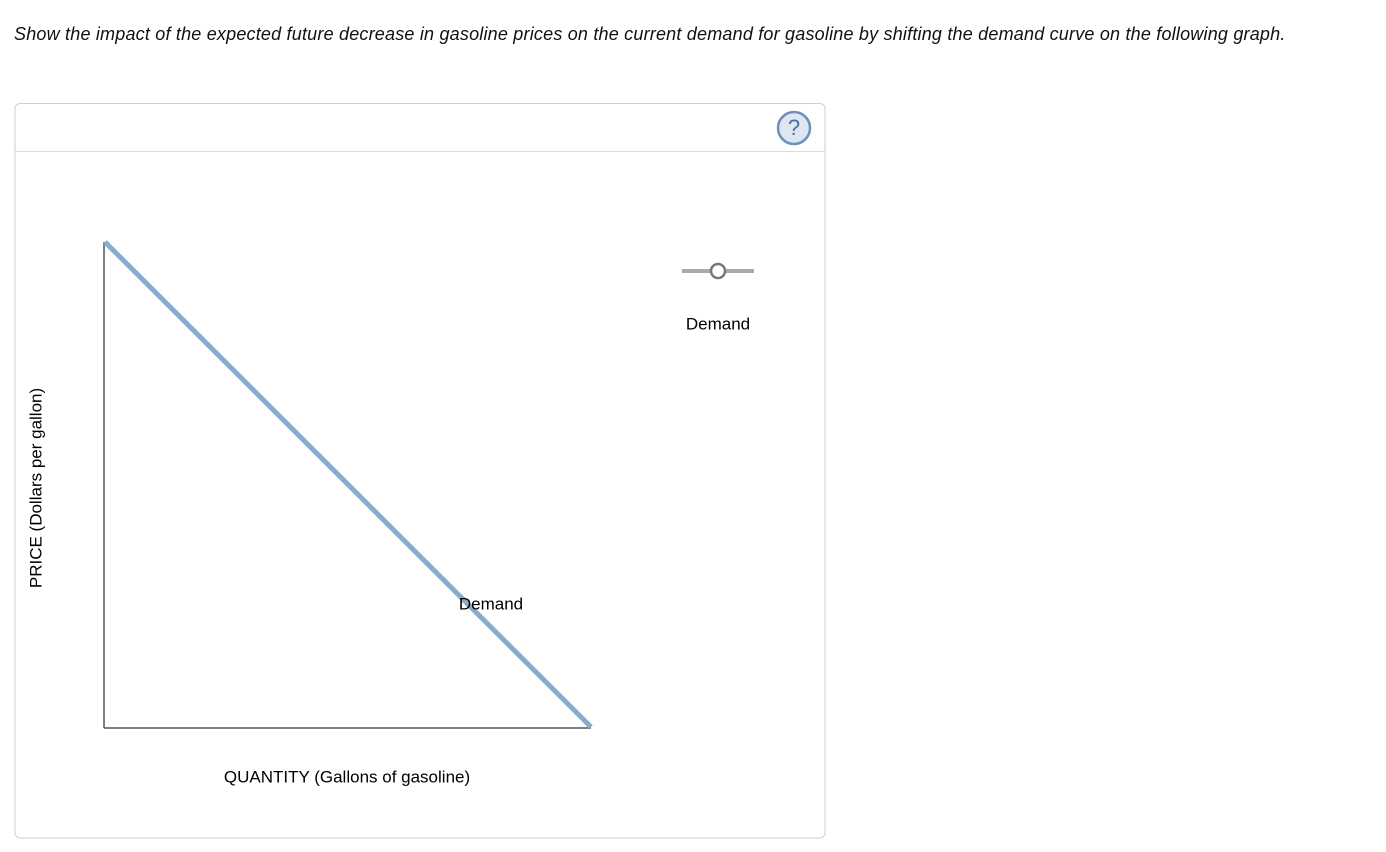 The height and width of the screenshot is (852, 1386). I want to click on legend-tool-point, so click(718, 271).